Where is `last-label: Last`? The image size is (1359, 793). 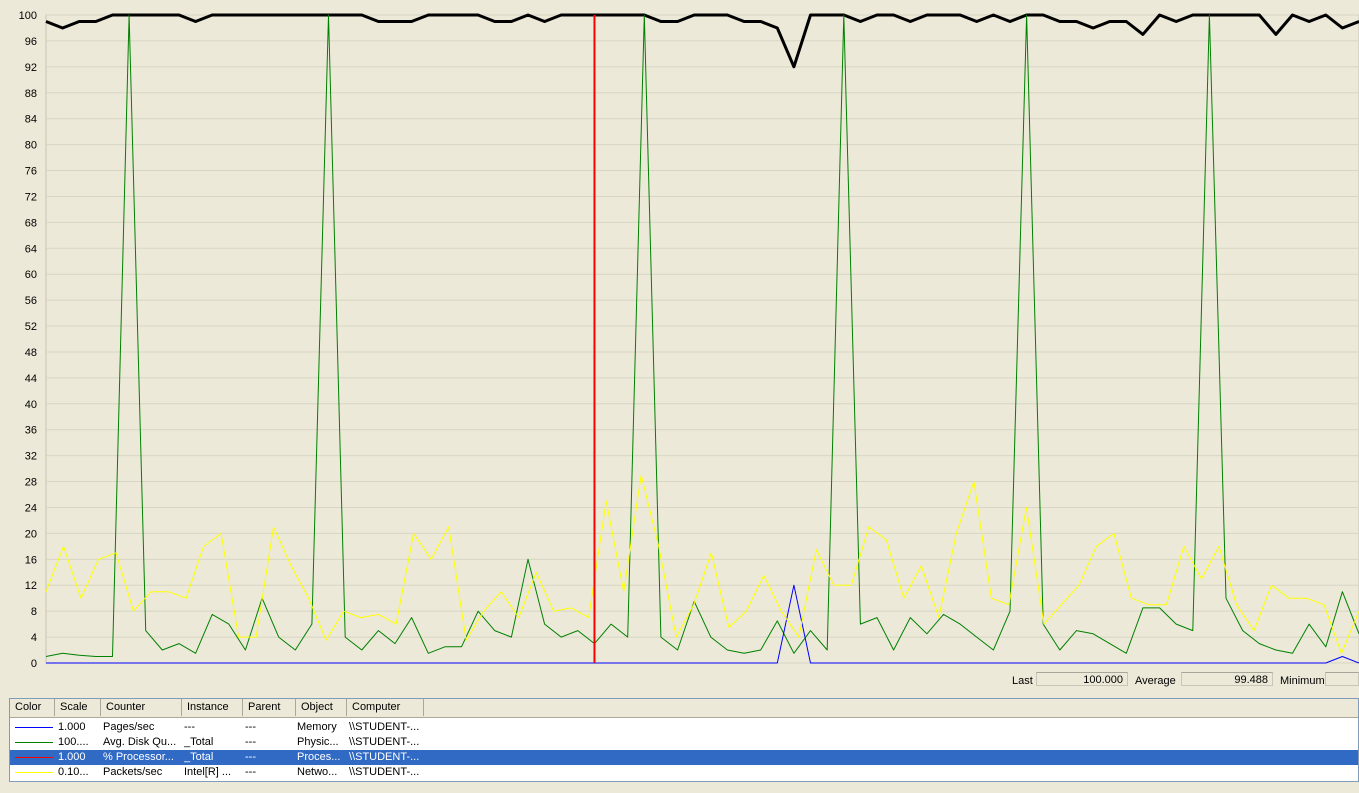
last-label: Last is located at coordinates (1022, 681).